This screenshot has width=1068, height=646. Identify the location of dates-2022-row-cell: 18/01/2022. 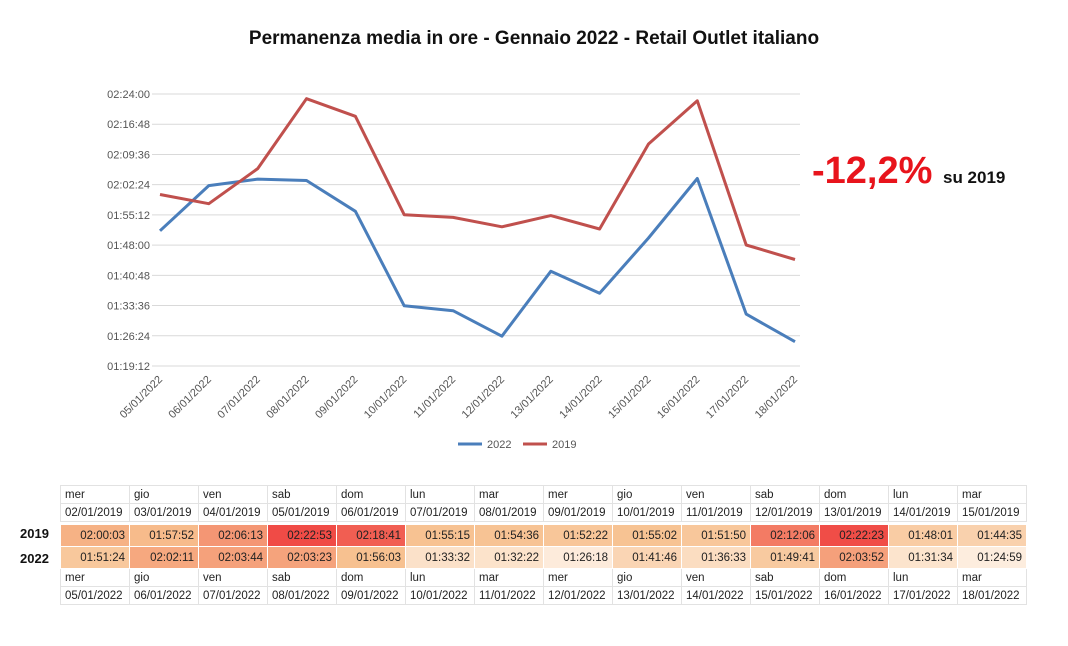
(992, 595).